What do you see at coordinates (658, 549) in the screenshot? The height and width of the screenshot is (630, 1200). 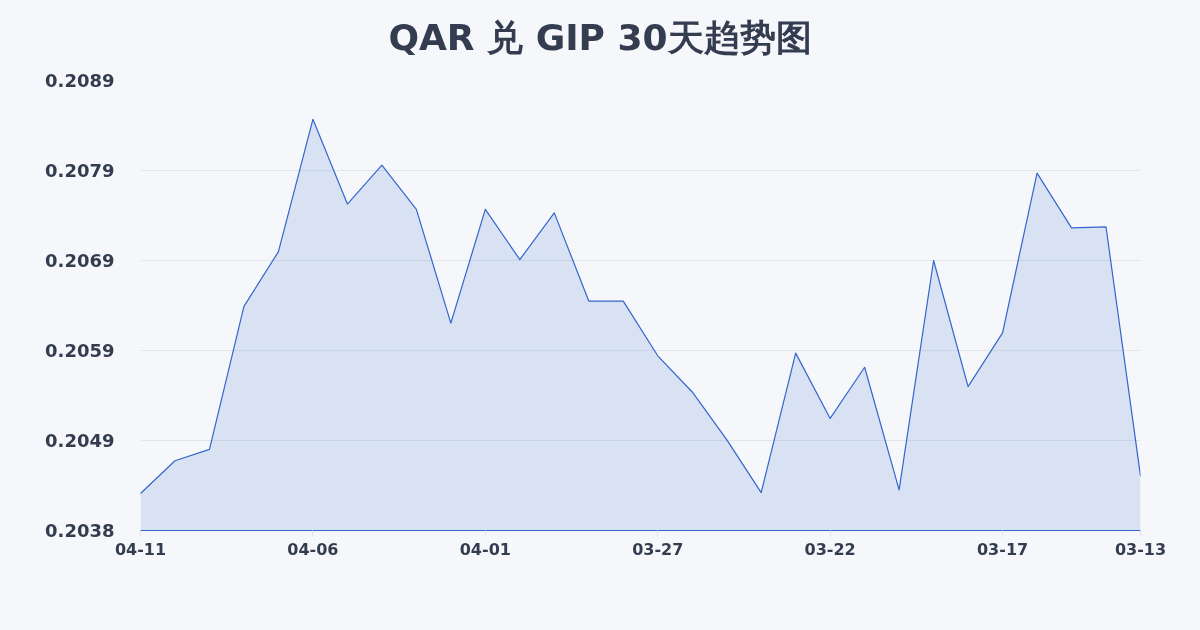 I see `x-tick-label: 03-27` at bounding box center [658, 549].